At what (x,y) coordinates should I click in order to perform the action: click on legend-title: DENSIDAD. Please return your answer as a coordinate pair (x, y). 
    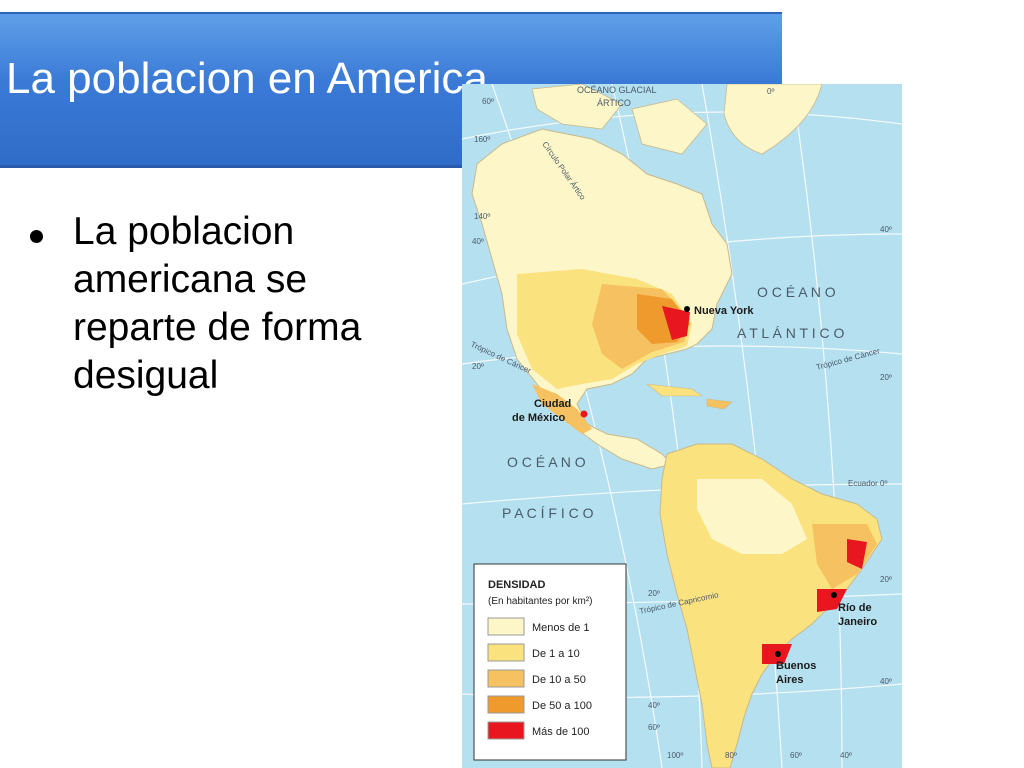
    Looking at the image, I should click on (517, 585).